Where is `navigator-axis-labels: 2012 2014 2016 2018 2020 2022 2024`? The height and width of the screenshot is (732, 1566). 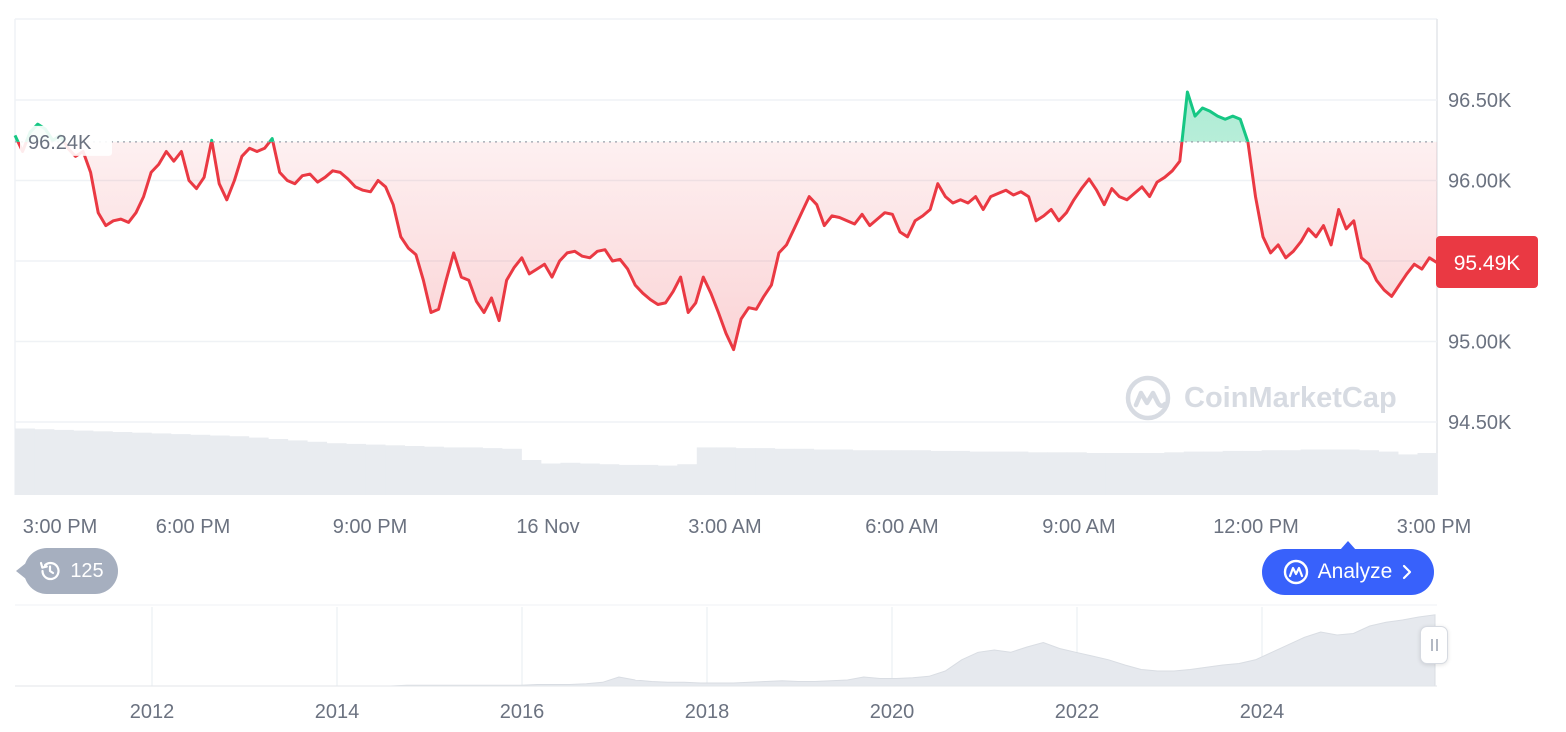
navigator-axis-labels: 2012 2014 2016 2018 2020 2022 2024 is located at coordinates (707, 712).